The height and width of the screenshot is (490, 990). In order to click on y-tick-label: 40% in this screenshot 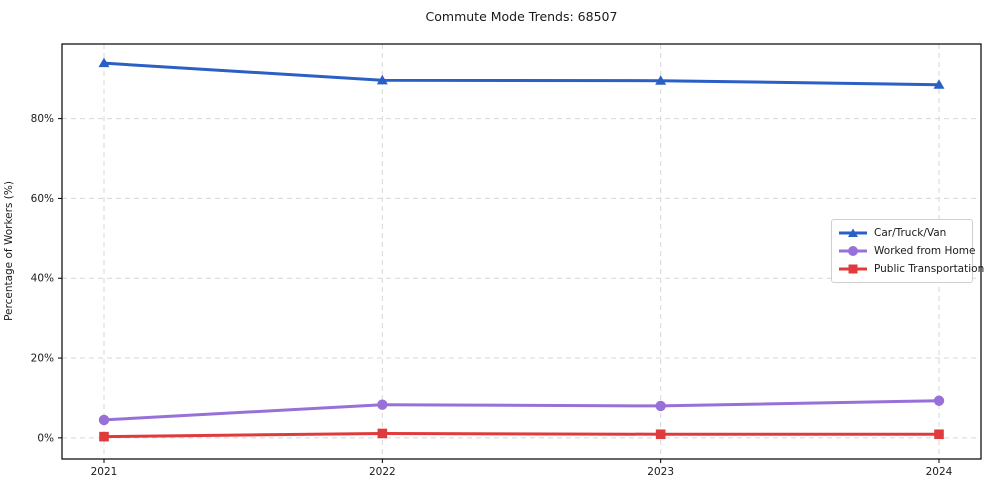, I will do `click(42, 279)`.